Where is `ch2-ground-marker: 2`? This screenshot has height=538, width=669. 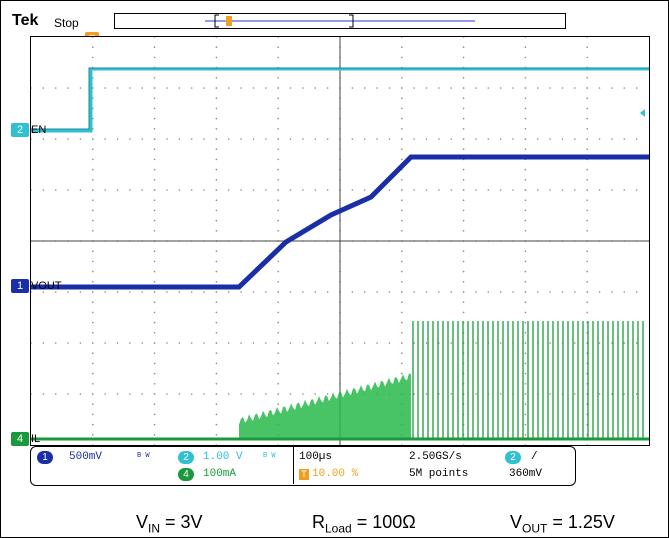
ch2-ground-marker: 2 is located at coordinates (20, 130).